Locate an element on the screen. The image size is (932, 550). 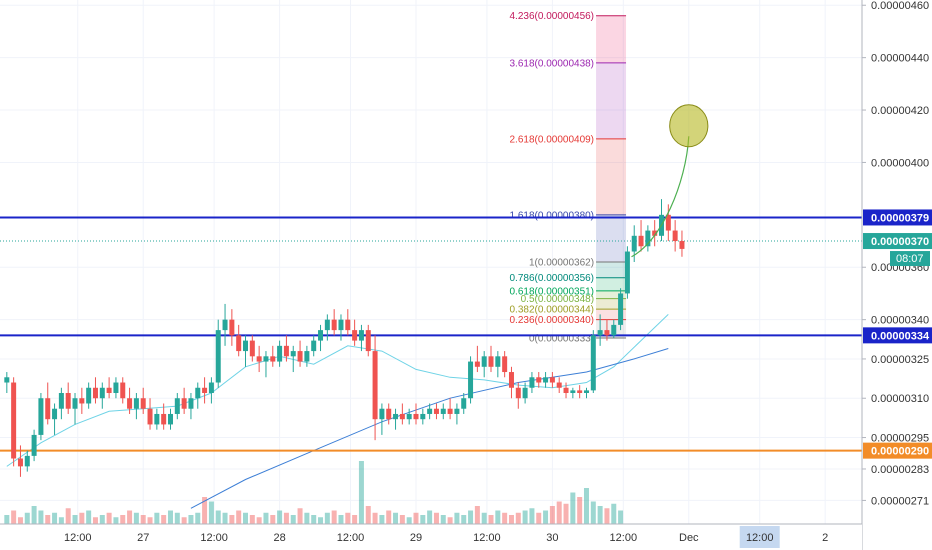
current-price-tag-bg is located at coordinates (897, 241).